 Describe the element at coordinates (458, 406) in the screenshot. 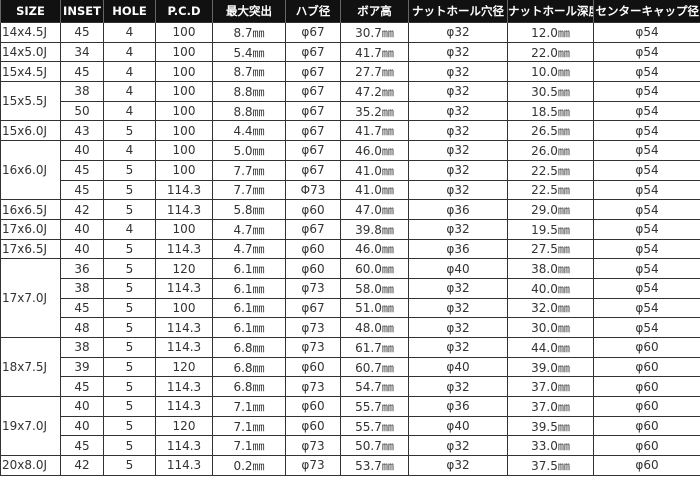

I see `cell-nut-hole-diameter: φ36` at that location.